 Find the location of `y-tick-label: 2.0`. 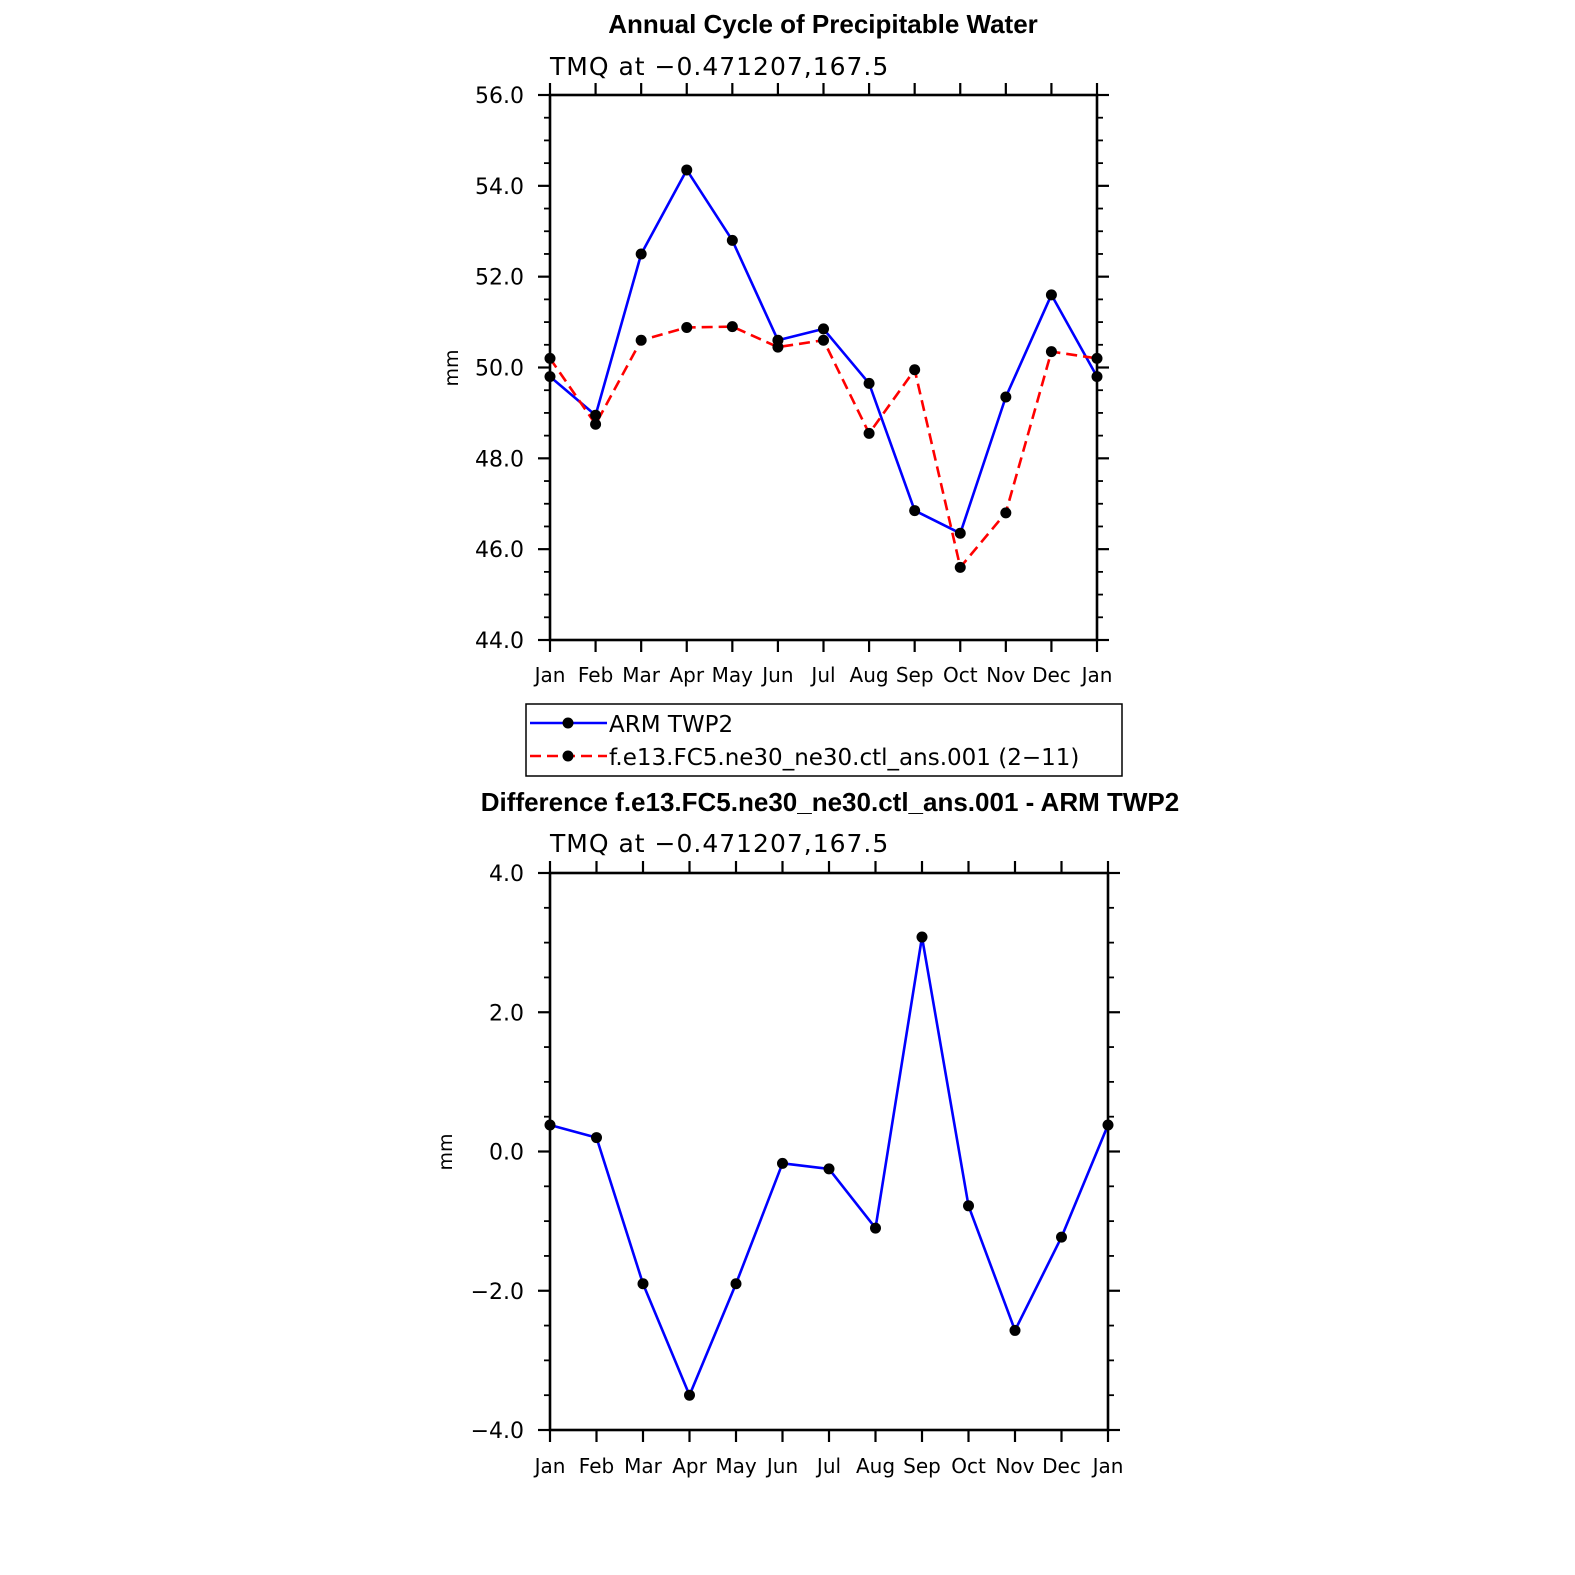

y-tick-label: 2.0 is located at coordinates (506, 1013).